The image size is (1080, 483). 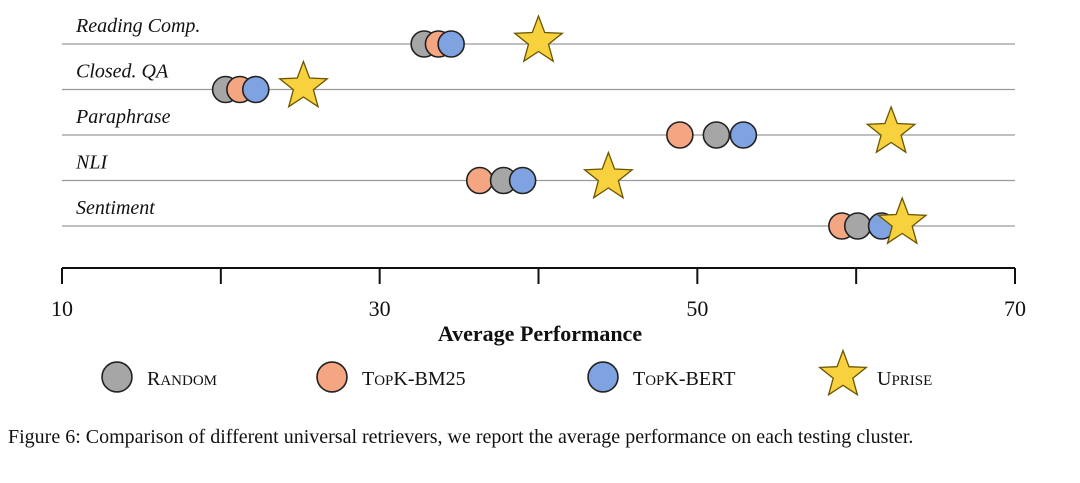 I want to click on category-label: Paraphrase, so click(x=123, y=117).